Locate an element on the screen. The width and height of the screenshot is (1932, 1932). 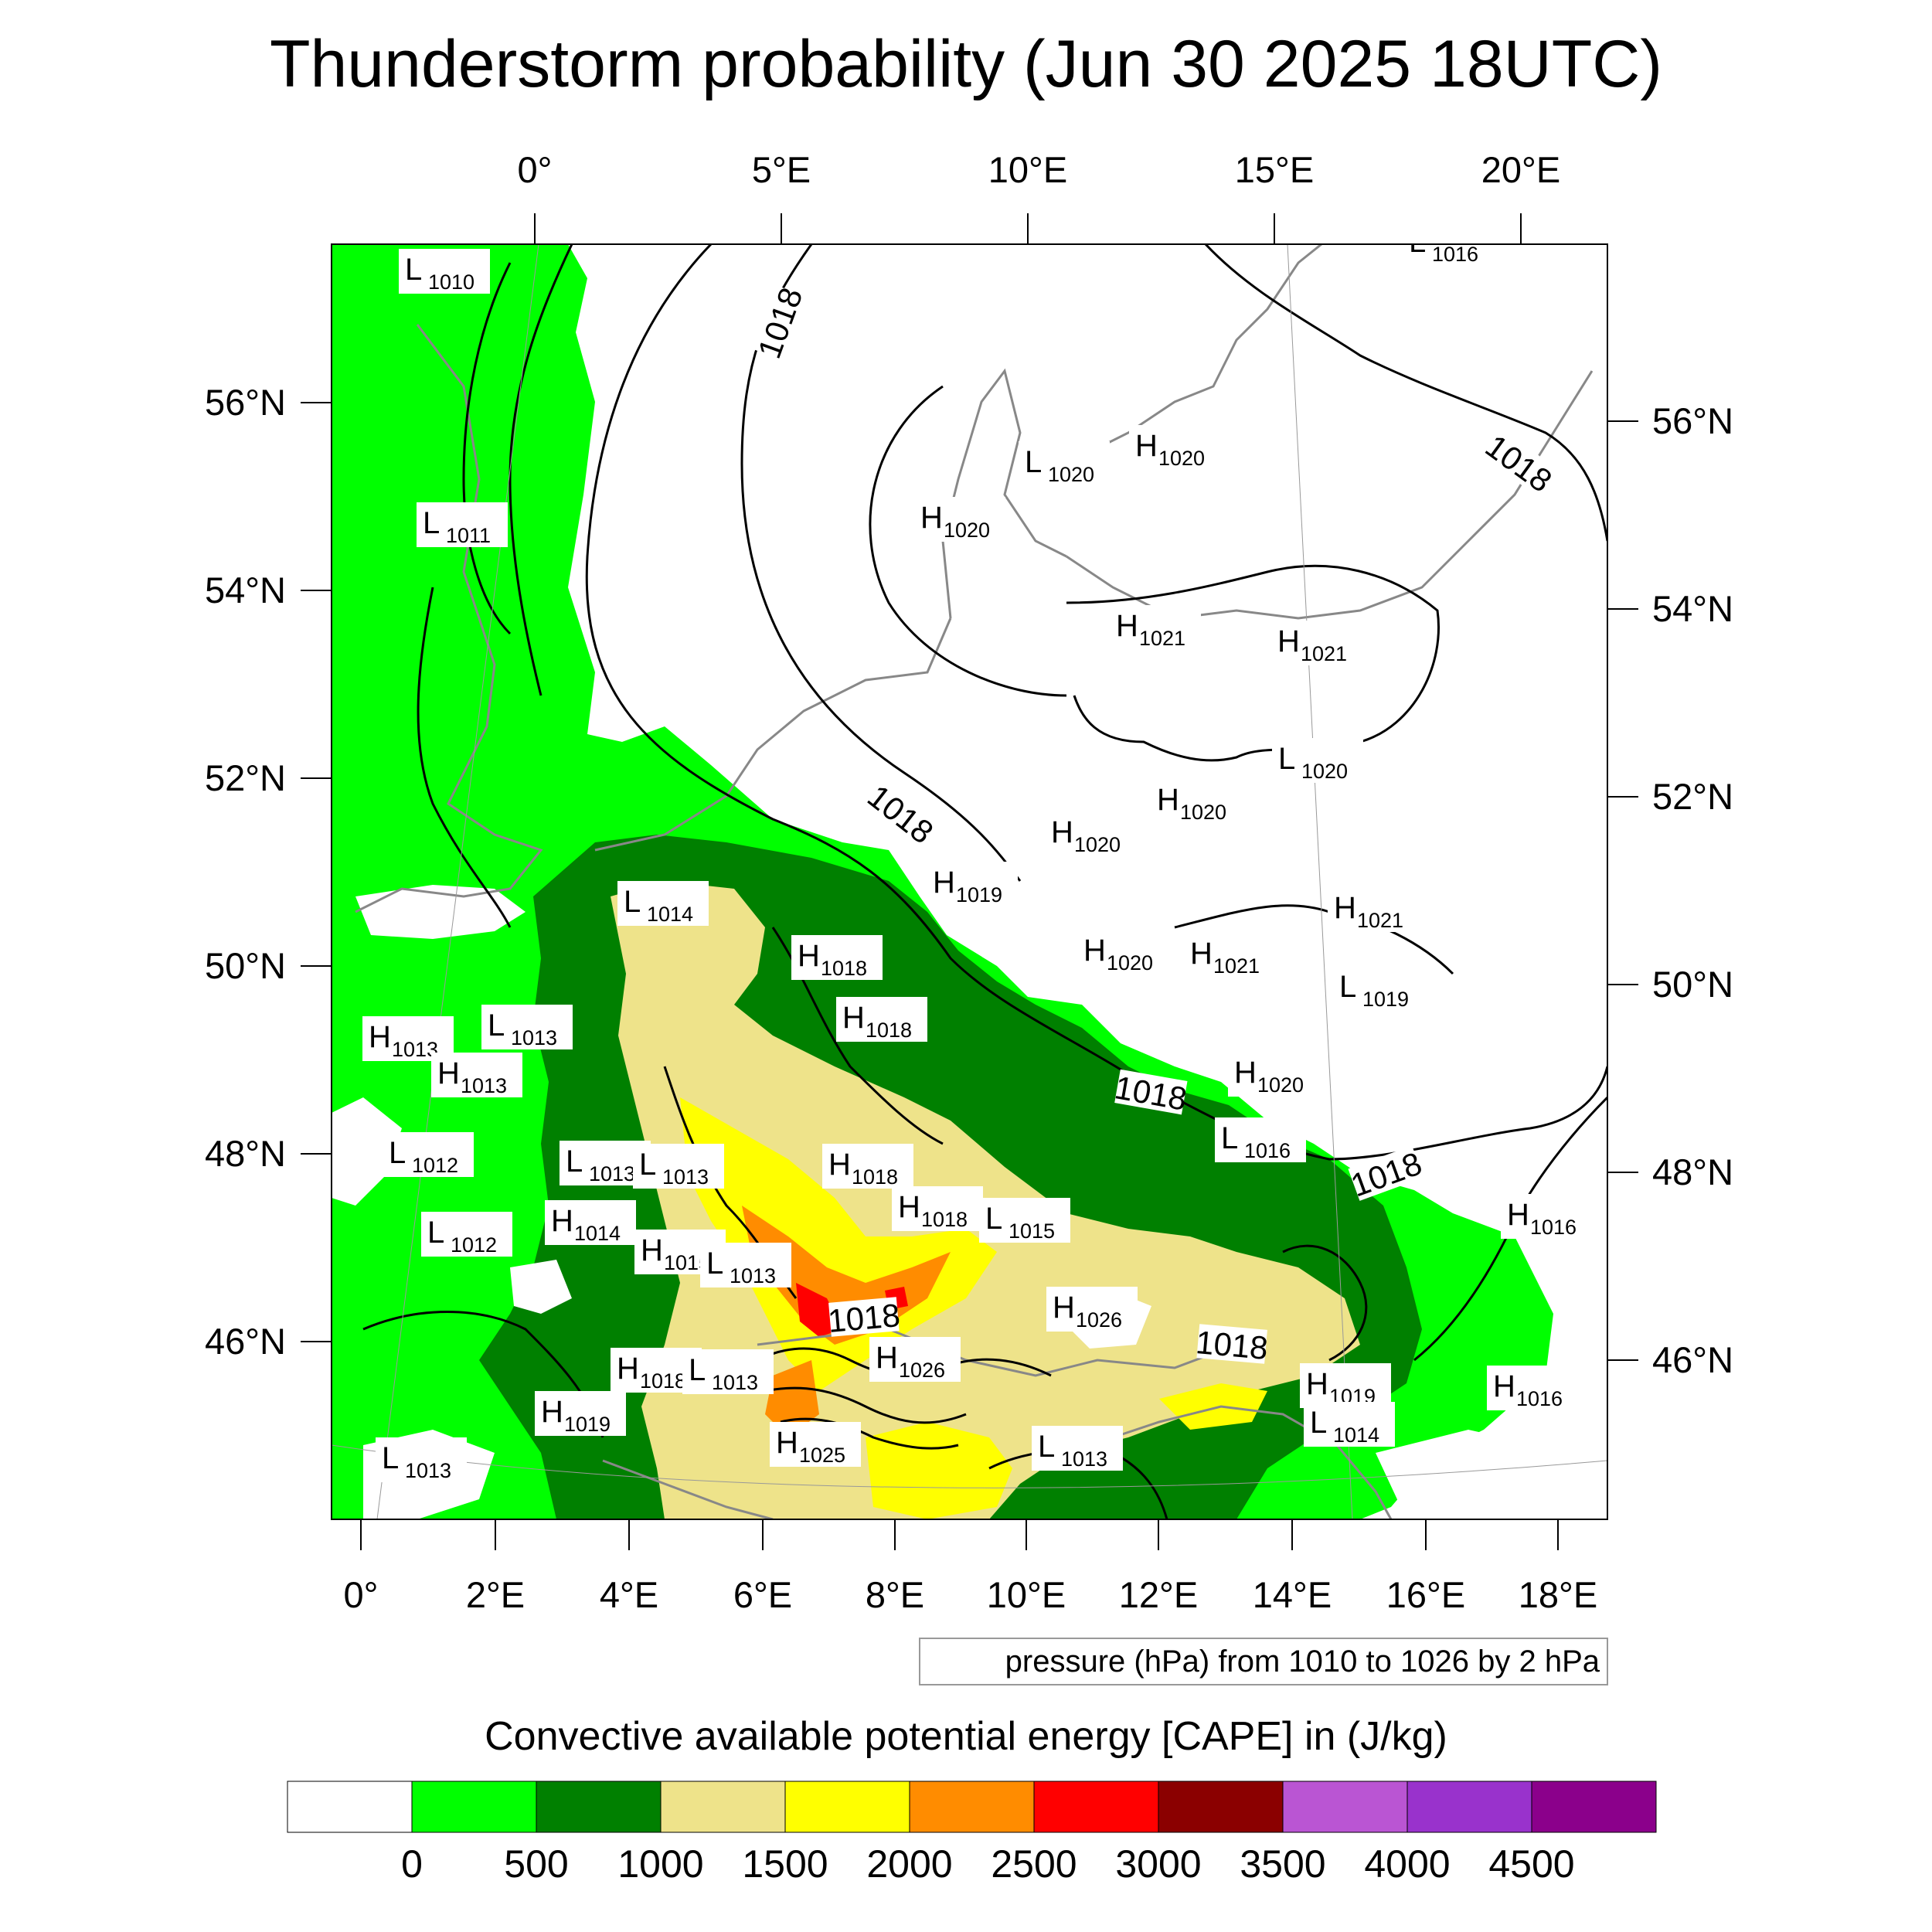
bottom-lon-label: 4°E is located at coordinates (629, 1595).